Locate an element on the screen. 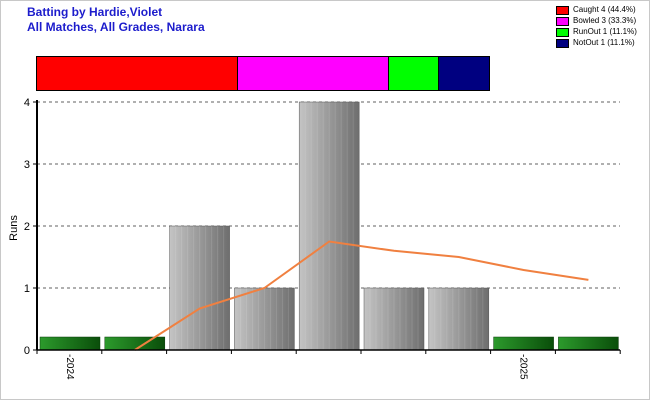 Image resolution: width=650 pixels, height=400 pixels. y-tick-label: 0 is located at coordinates (27, 351).